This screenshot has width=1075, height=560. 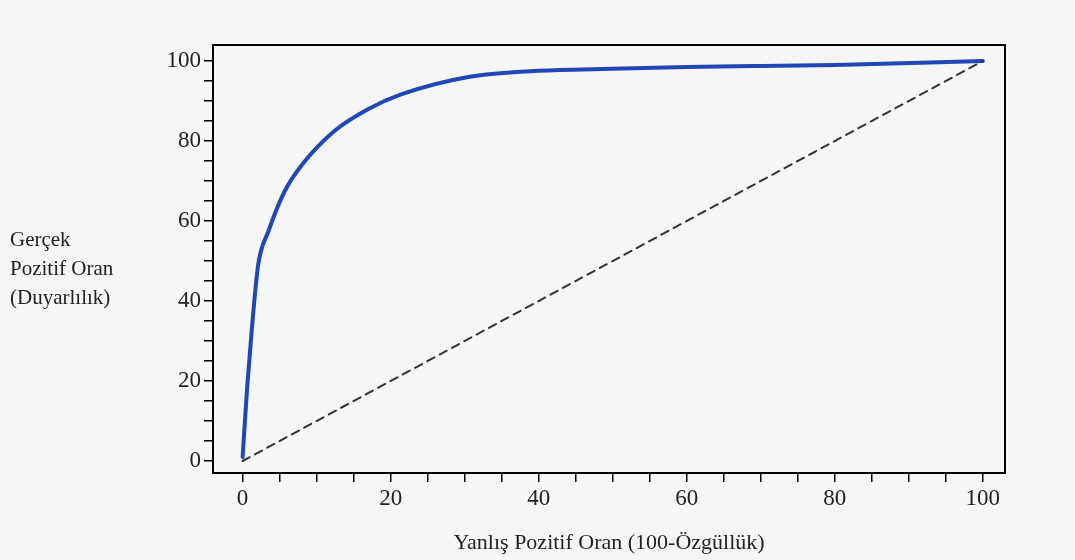 I want to click on x-tick-label: 80, so click(x=835, y=497).